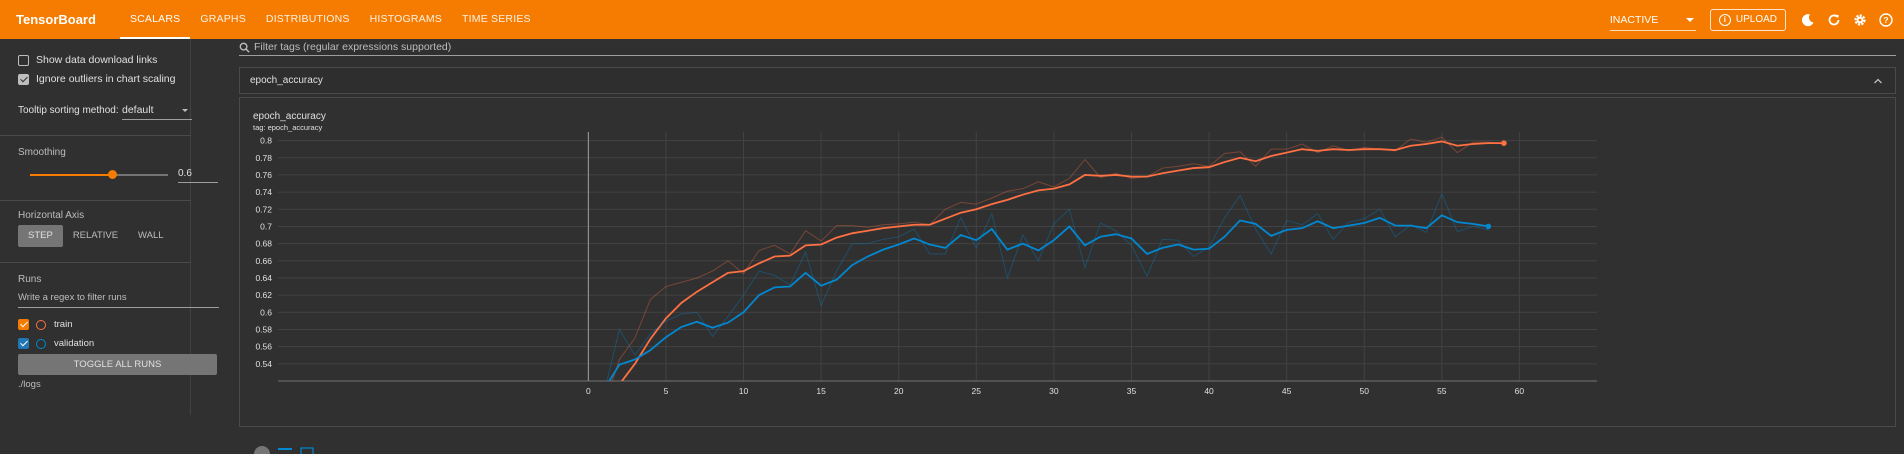  What do you see at coordinates (266, 312) in the screenshot?
I see `y-tick-label: 0.6` at bounding box center [266, 312].